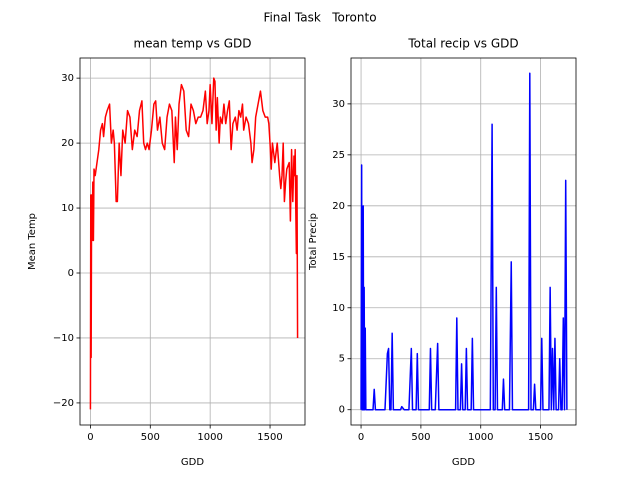 The width and height of the screenshot is (640, 480). Describe the element at coordinates (313, 242) in the screenshot. I see `y-axis-label: Total Precip` at that location.